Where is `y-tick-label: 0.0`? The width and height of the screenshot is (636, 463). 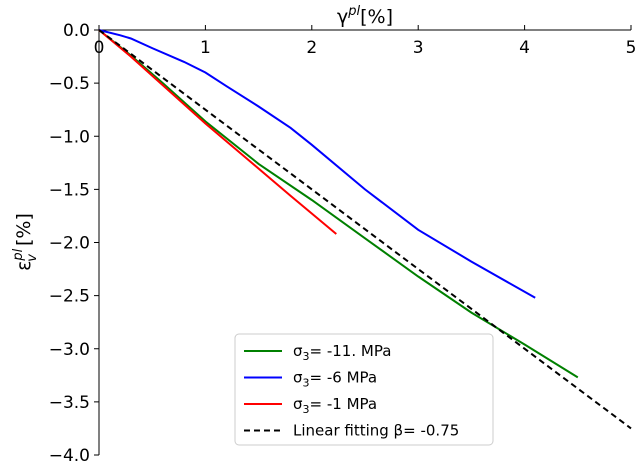 y-tick-label: 0.0 is located at coordinates (76, 31).